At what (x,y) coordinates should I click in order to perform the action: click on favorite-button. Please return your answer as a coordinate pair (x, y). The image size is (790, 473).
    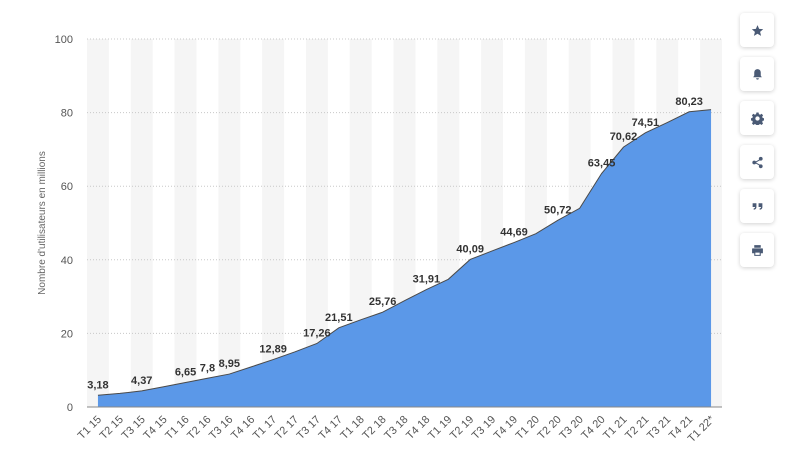
    Looking at the image, I should click on (757, 30).